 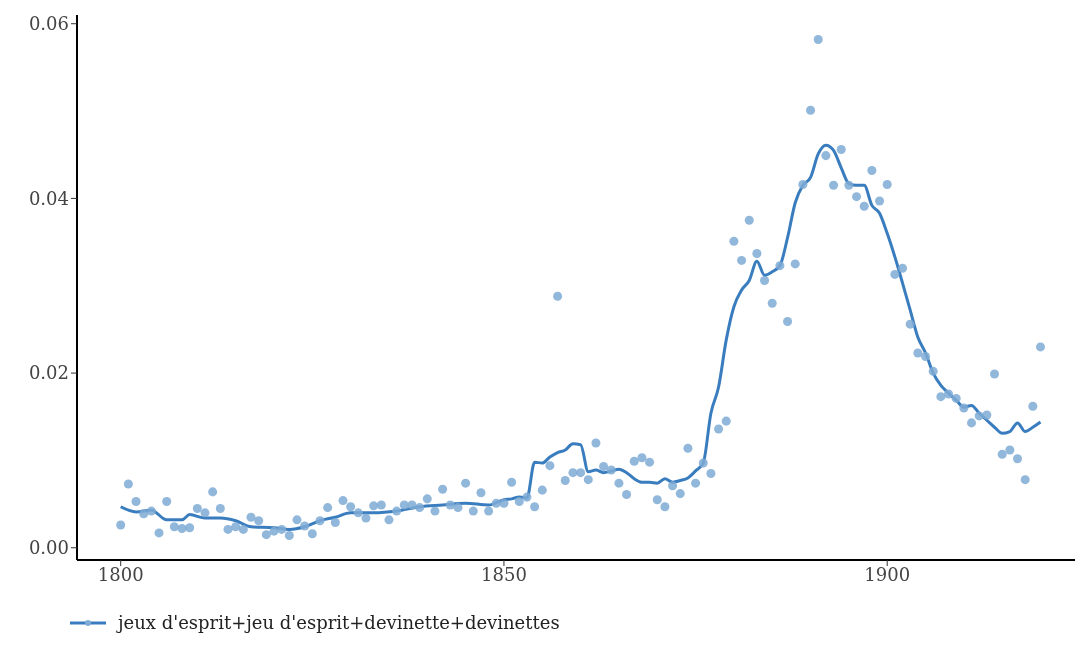 What do you see at coordinates (120, 574) in the screenshot?
I see `x-tick-label: 1800` at bounding box center [120, 574].